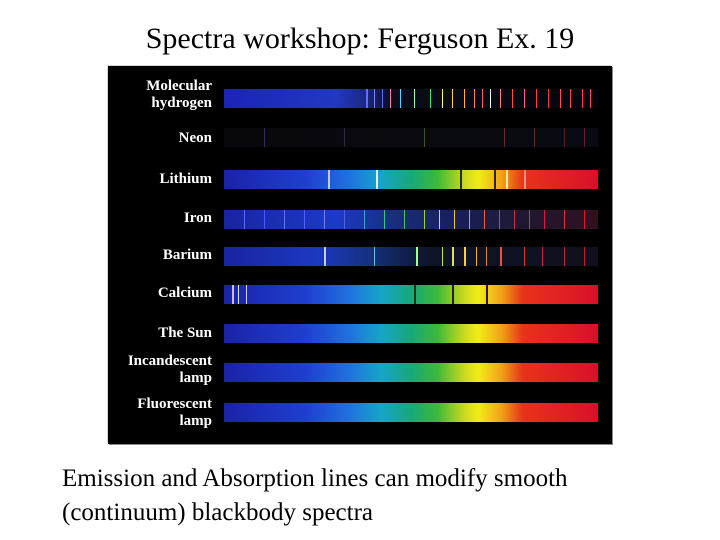 The image size is (720, 540). Describe the element at coordinates (184, 293) in the screenshot. I see `spectrum-label-calcium: Calcium` at that location.